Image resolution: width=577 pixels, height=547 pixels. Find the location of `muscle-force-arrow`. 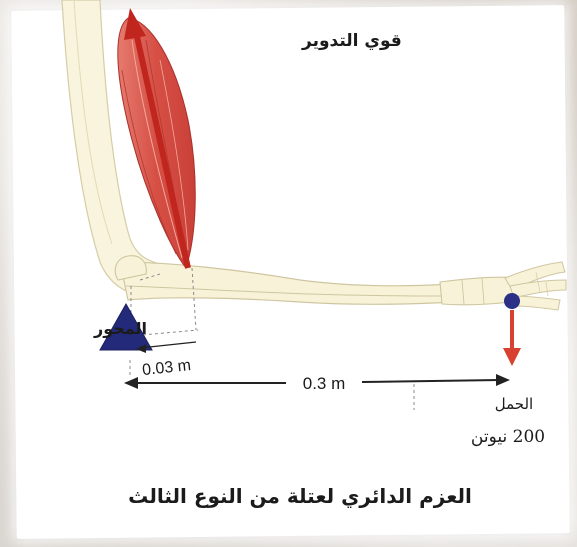

muscle-force-arrow is located at coordinates (157, 138).